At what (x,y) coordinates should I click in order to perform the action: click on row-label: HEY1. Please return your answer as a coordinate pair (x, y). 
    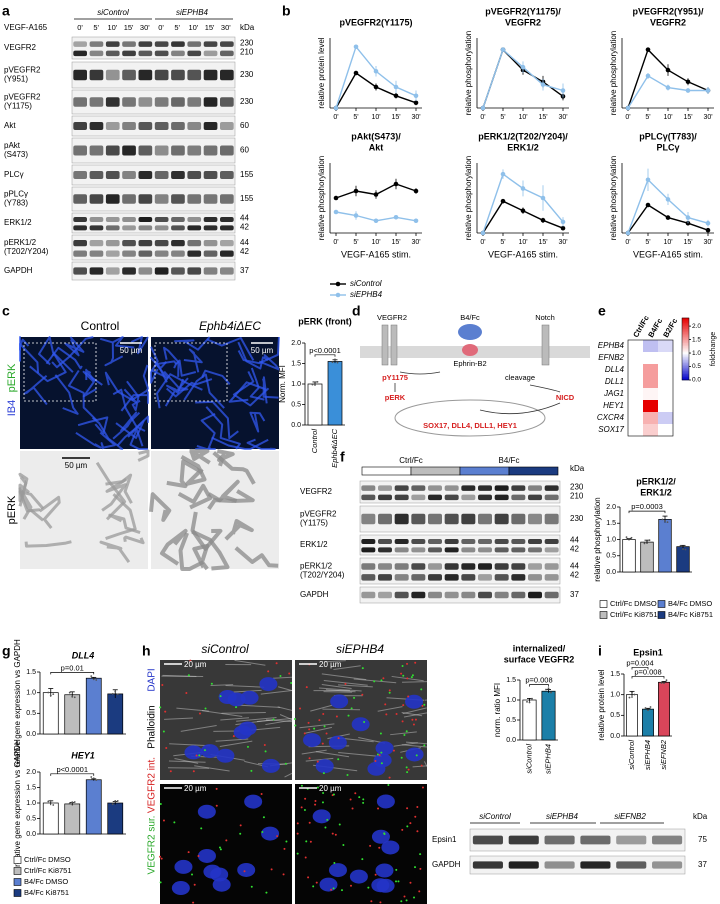
    Looking at the image, I should click on (613, 405).